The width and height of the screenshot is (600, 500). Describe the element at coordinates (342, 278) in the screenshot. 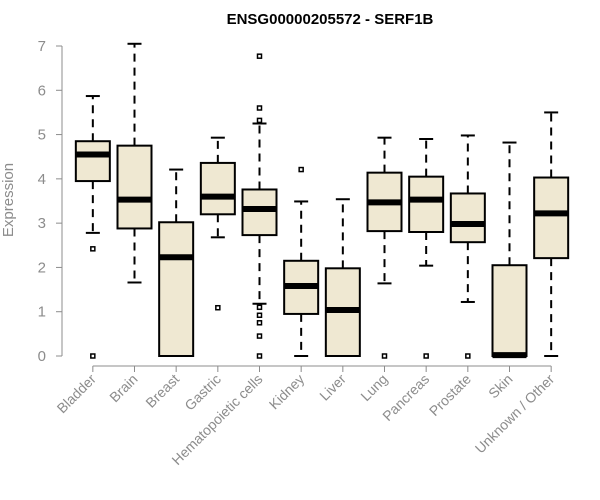

I see `box-liver` at that location.